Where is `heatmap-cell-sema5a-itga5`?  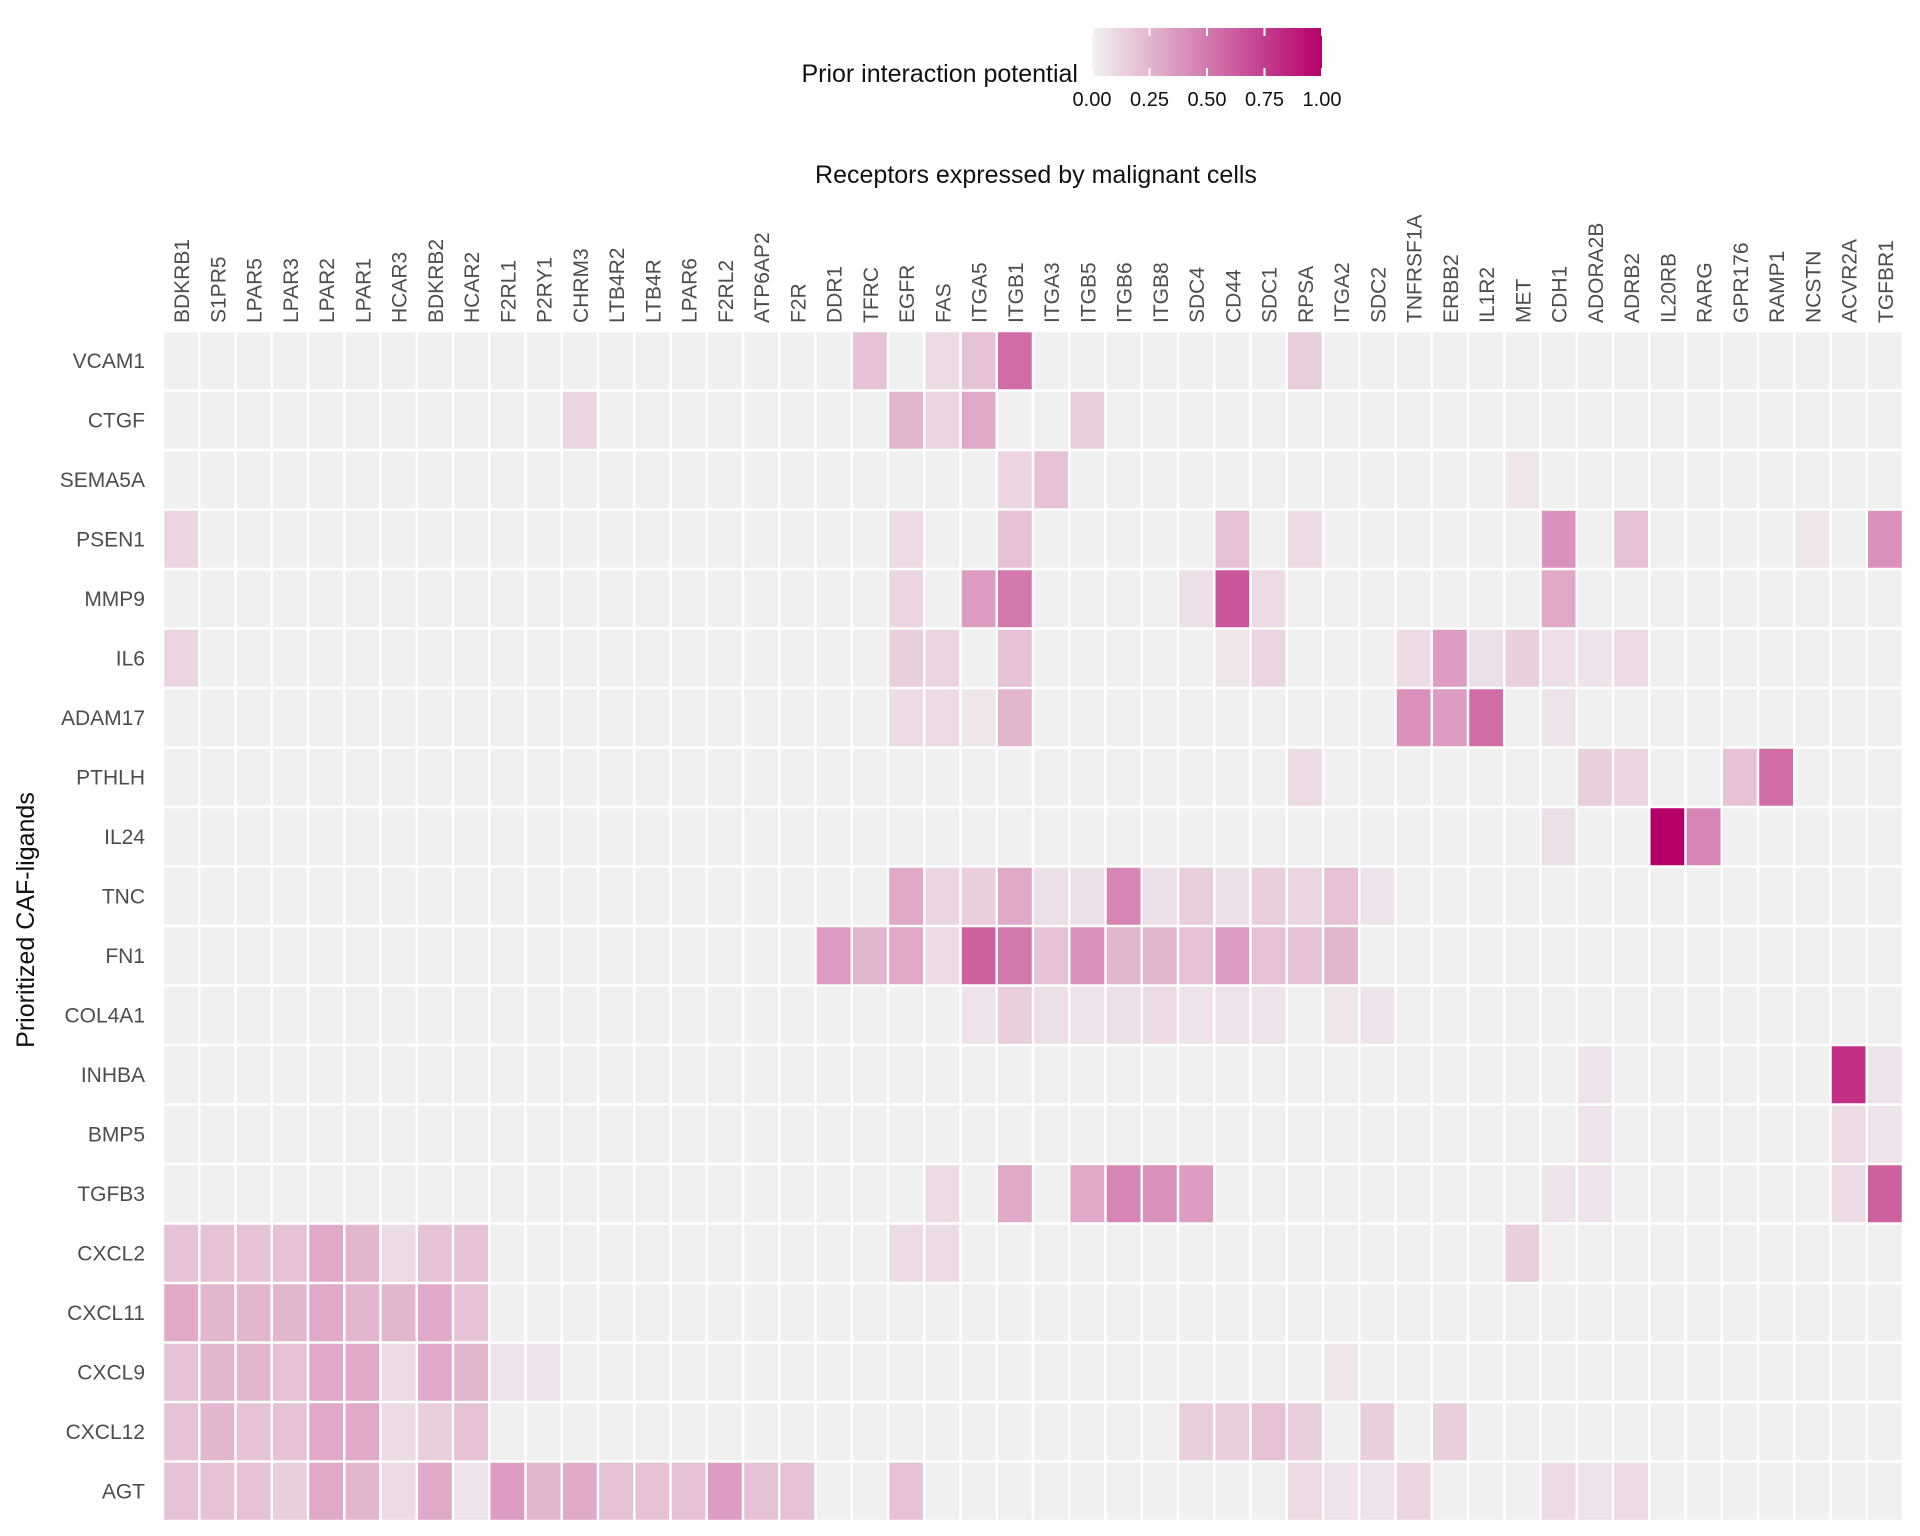
heatmap-cell-sema5a-itga5 is located at coordinates (978, 480).